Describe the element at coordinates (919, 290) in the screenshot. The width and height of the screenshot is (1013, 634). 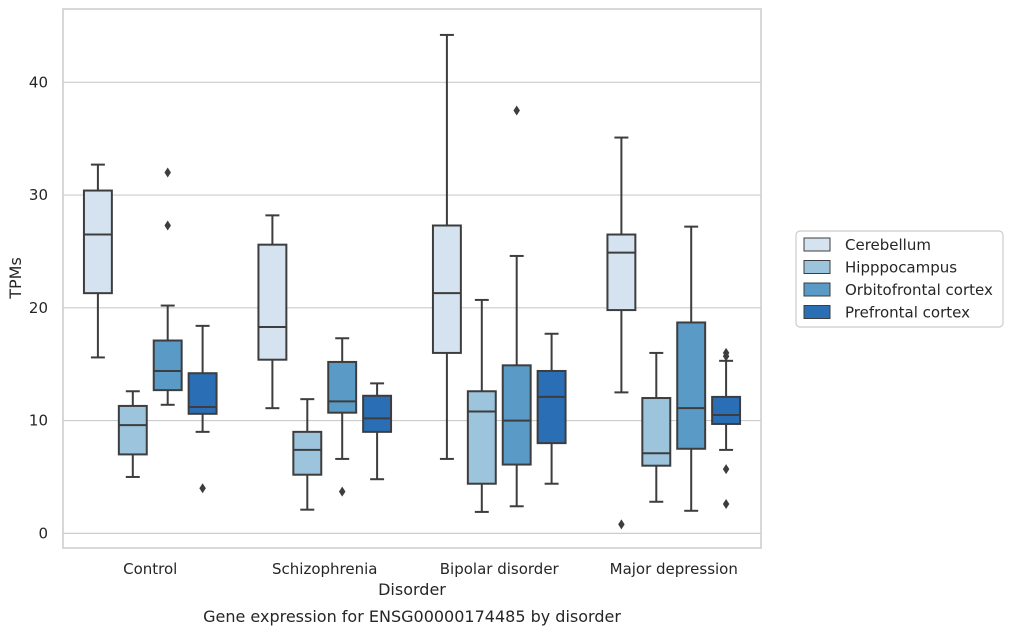
I see `legend-label: Orbitofrontal cortex` at that location.